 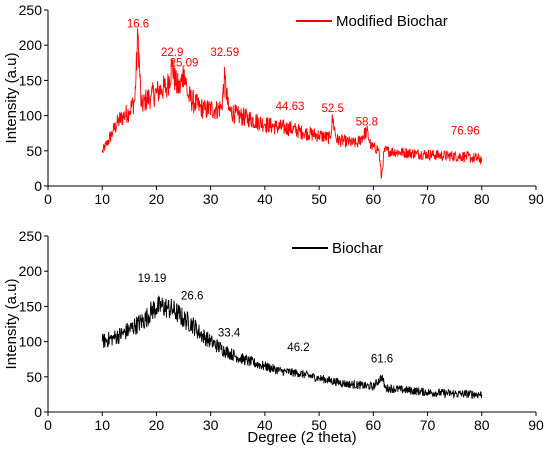 I want to click on peak-label: 22.9, so click(x=172, y=53).